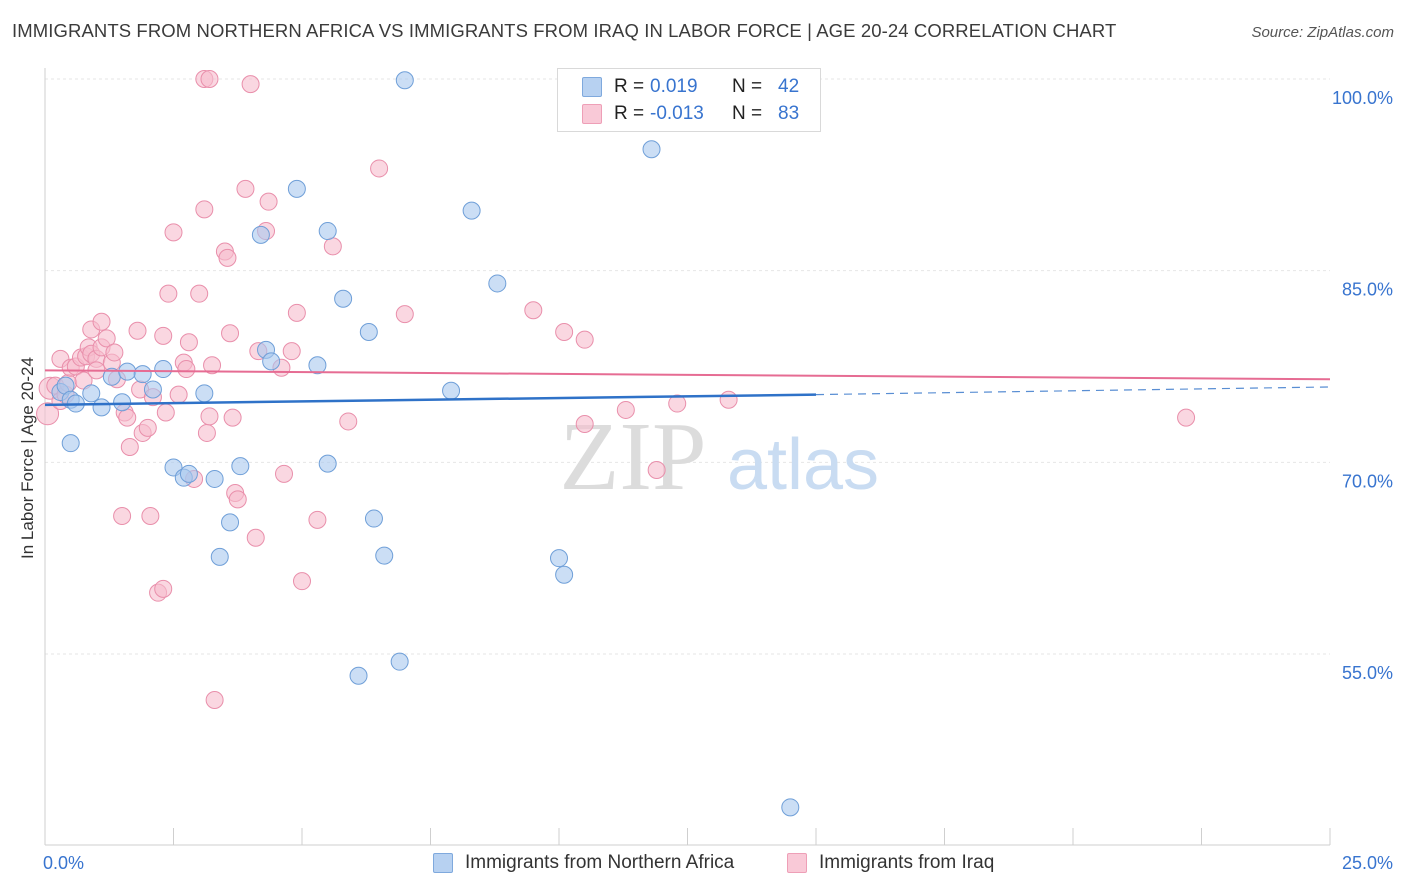 The image size is (1406, 892). I want to click on legend-item-northern-africa: Immigrants from Northern Africa, so click(583, 863).